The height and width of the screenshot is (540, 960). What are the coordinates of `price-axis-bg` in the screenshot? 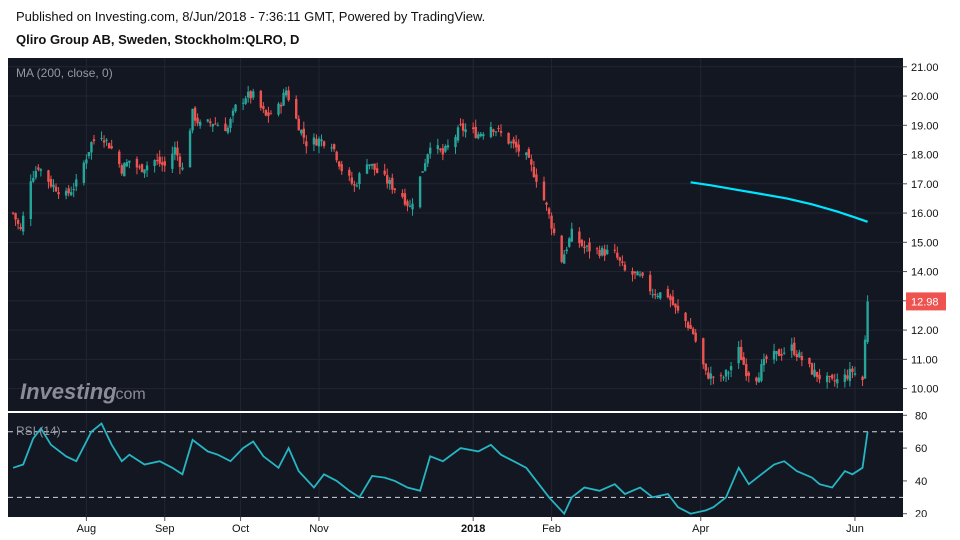 It's located at (928, 235).